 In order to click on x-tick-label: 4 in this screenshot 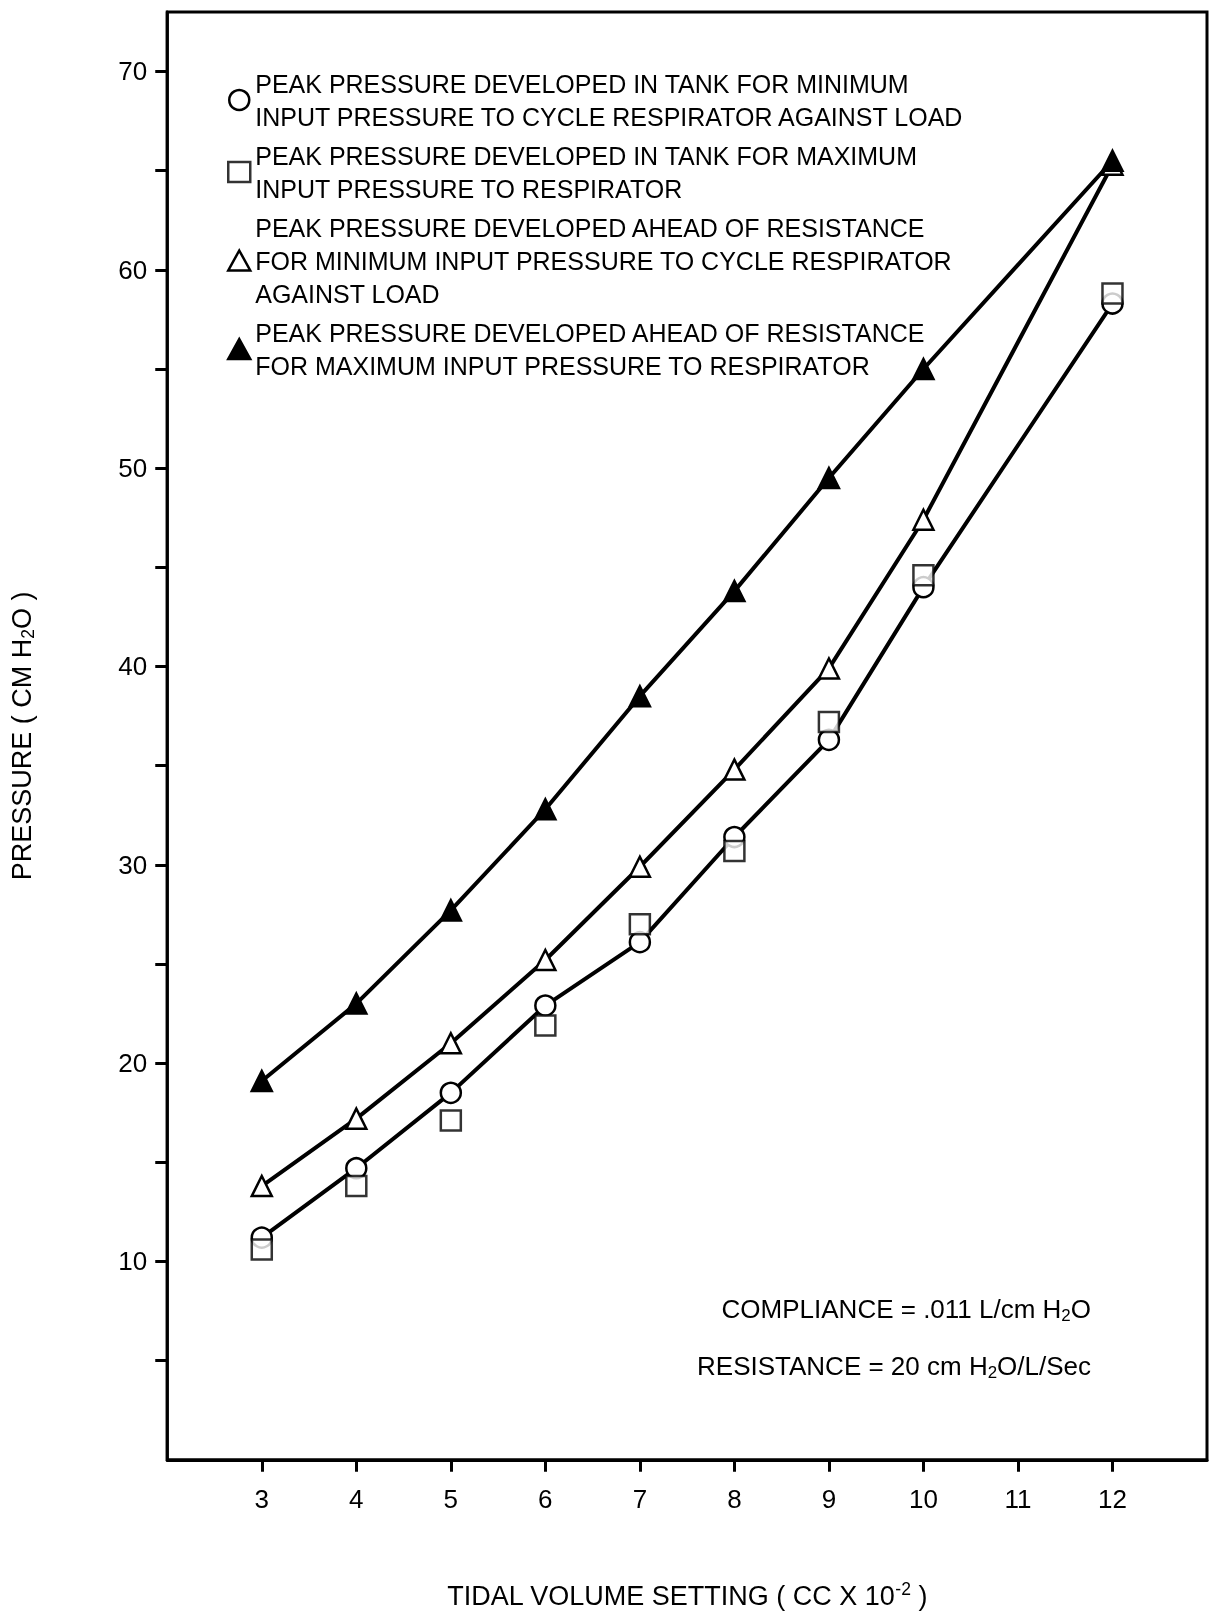, I will do `click(356, 1498)`.